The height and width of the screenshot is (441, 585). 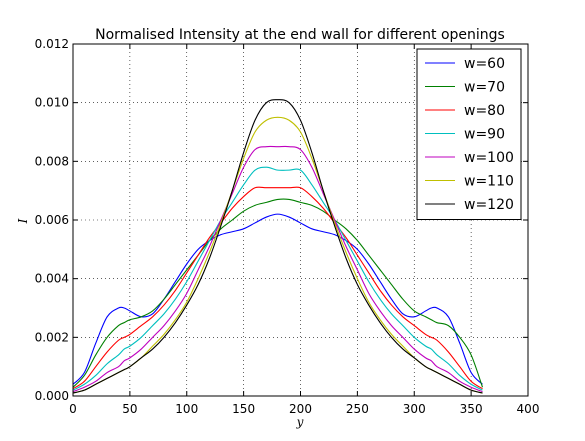 What do you see at coordinates (357, 409) in the screenshot?
I see `x-tick-label: 250` at bounding box center [357, 409].